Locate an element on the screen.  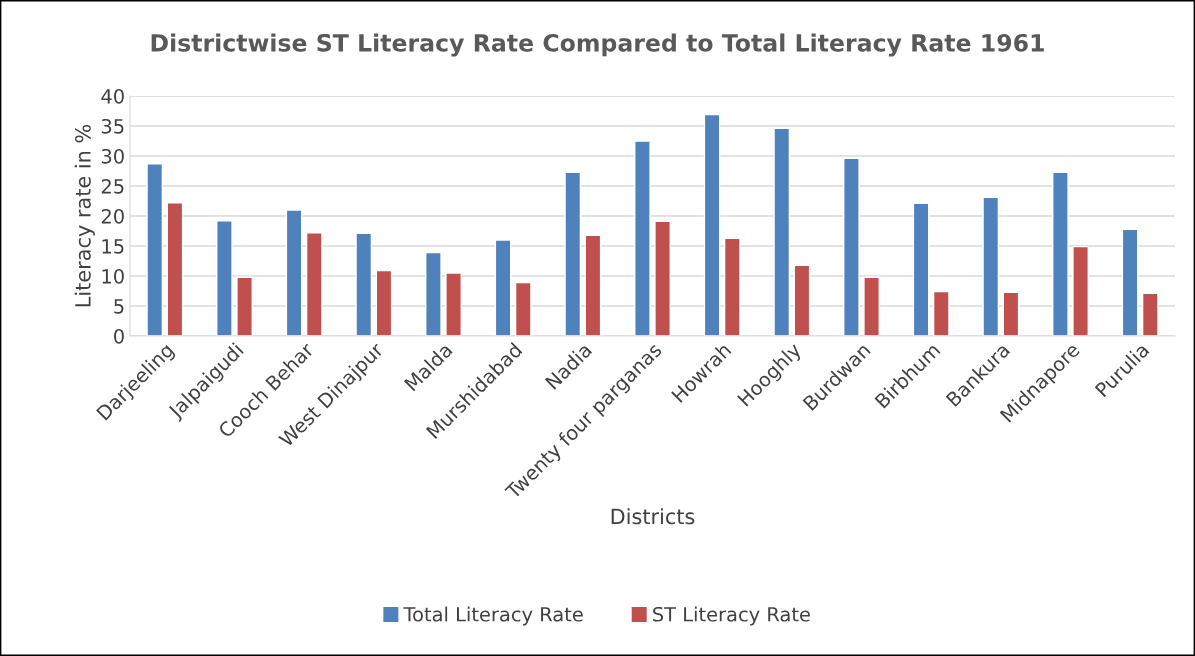
x-axis-title: Districts is located at coordinates (653, 516).